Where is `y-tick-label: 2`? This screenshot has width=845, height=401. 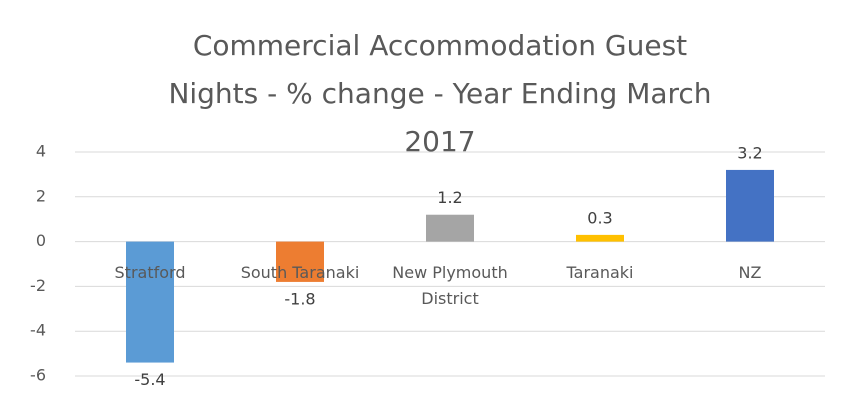
y-tick-label: 2 is located at coordinates (41, 195).